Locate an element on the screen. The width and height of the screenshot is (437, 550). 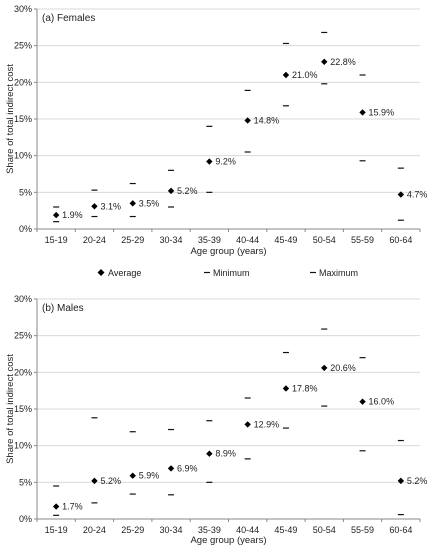
data-label: 6.9% is located at coordinates (187, 468).